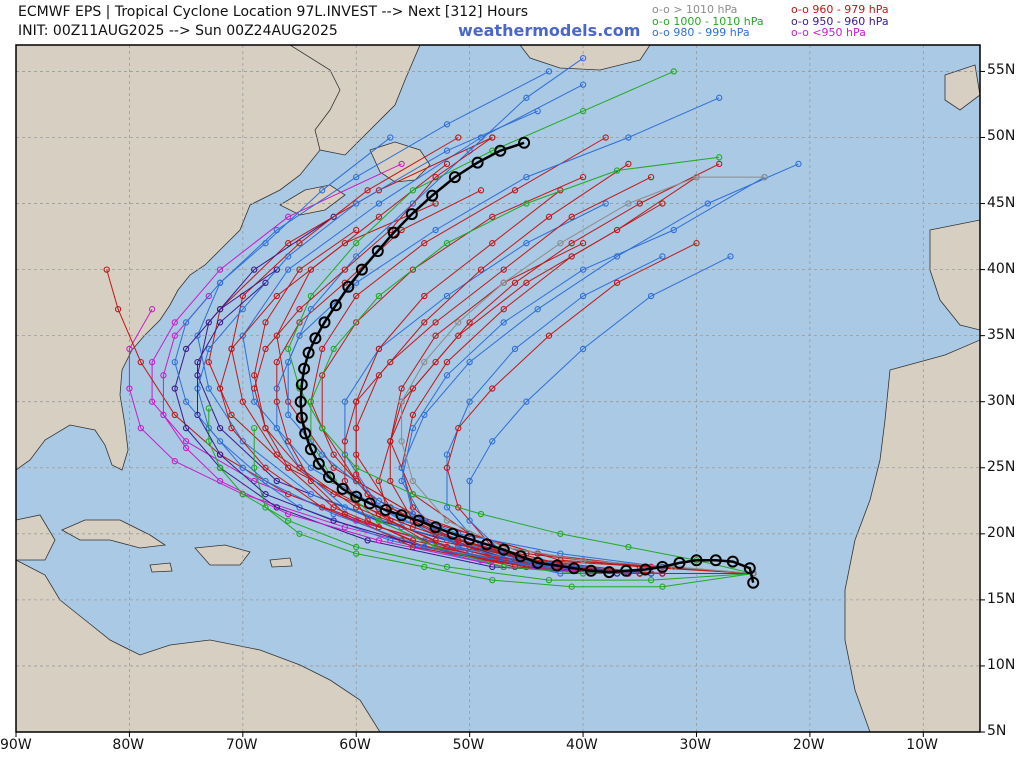  Describe the element at coordinates (585, 58) in the screenshot. I see `greenland-land` at that location.